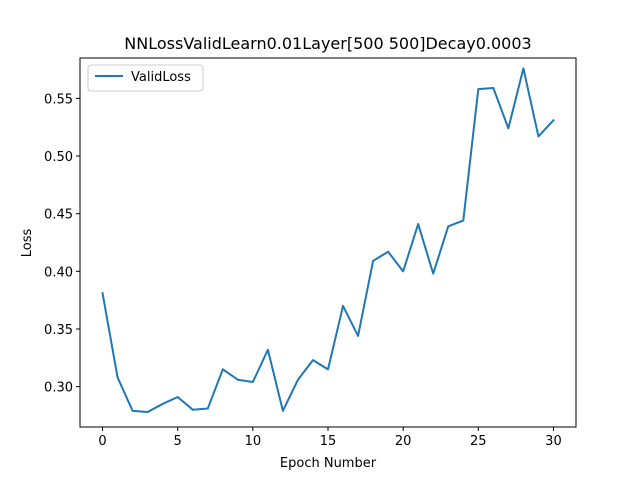  Describe the element at coordinates (58, 99) in the screenshot. I see `y-tick-label: 0.55` at that location.